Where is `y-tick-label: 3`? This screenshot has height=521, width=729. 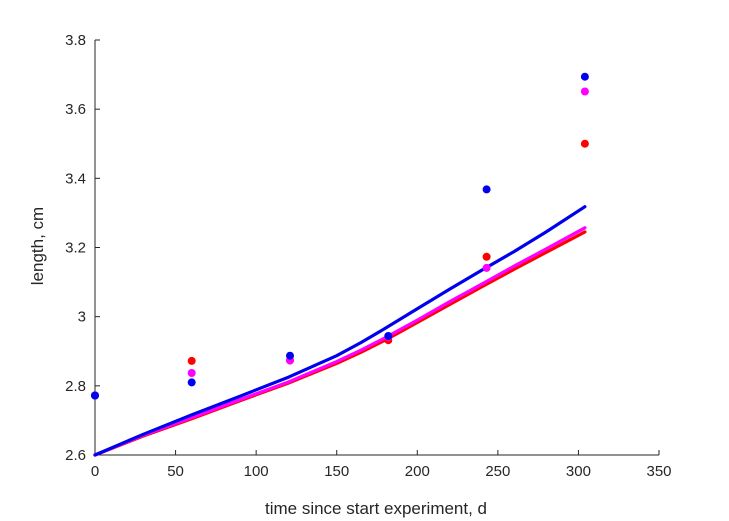
y-tick-label: 3 is located at coordinates (82, 317).